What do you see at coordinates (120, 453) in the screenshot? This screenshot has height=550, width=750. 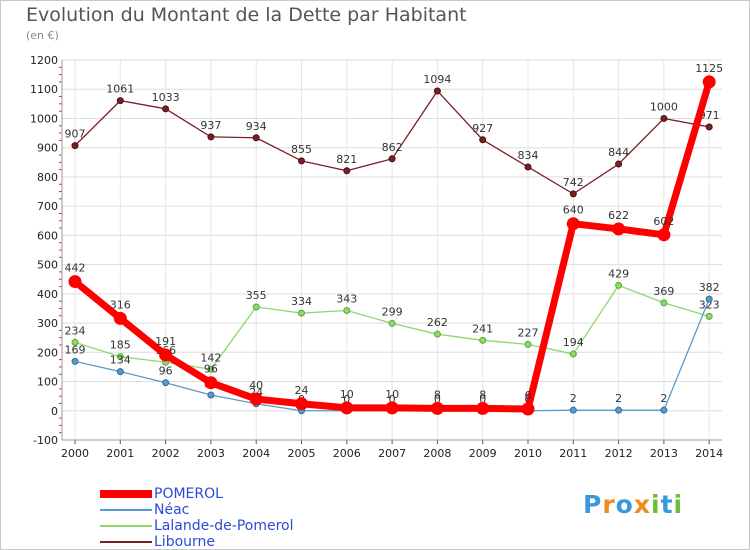 I see `x-tick-label: 2001` at bounding box center [120, 453].